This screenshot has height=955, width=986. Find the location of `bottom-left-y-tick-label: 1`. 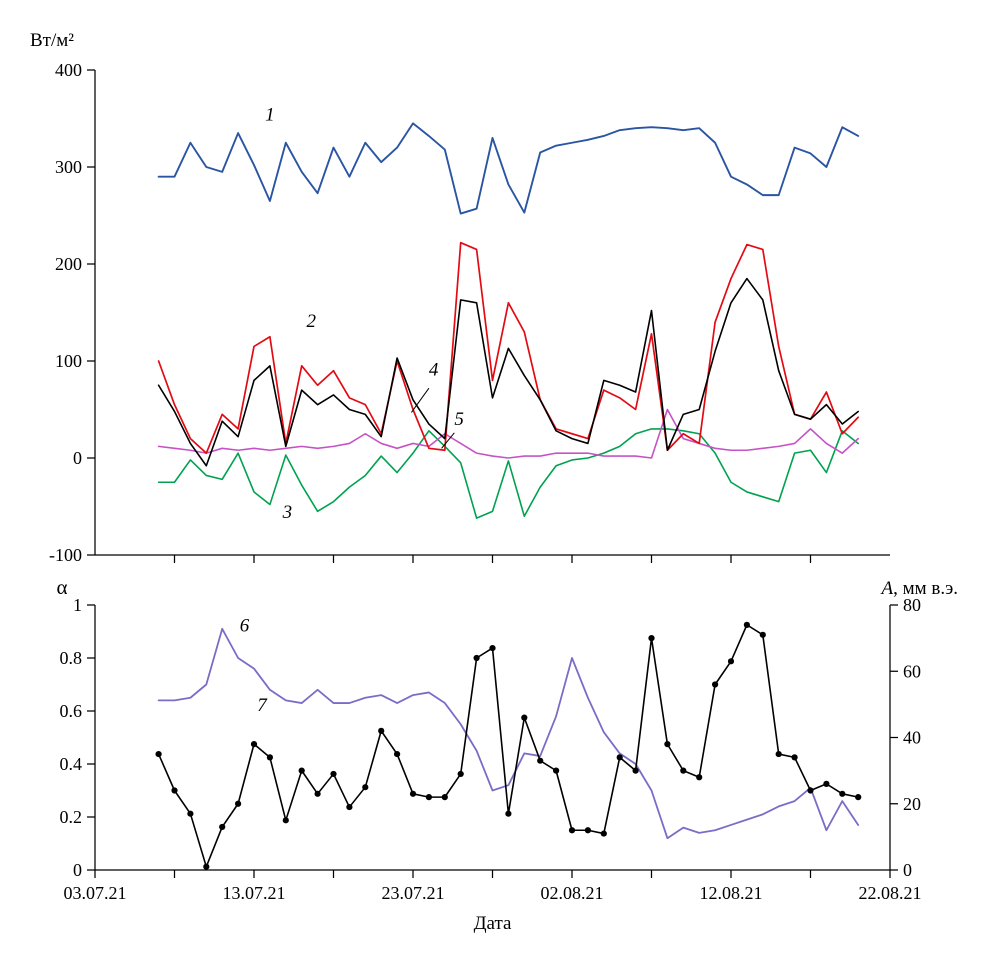

bottom-left-y-tick-label: 1 is located at coordinates (77, 605).